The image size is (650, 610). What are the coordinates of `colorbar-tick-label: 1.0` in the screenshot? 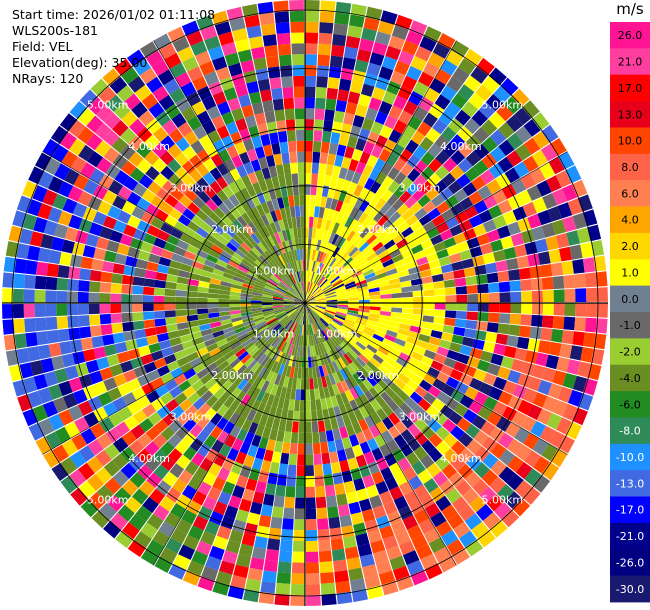 It's located at (630, 273).